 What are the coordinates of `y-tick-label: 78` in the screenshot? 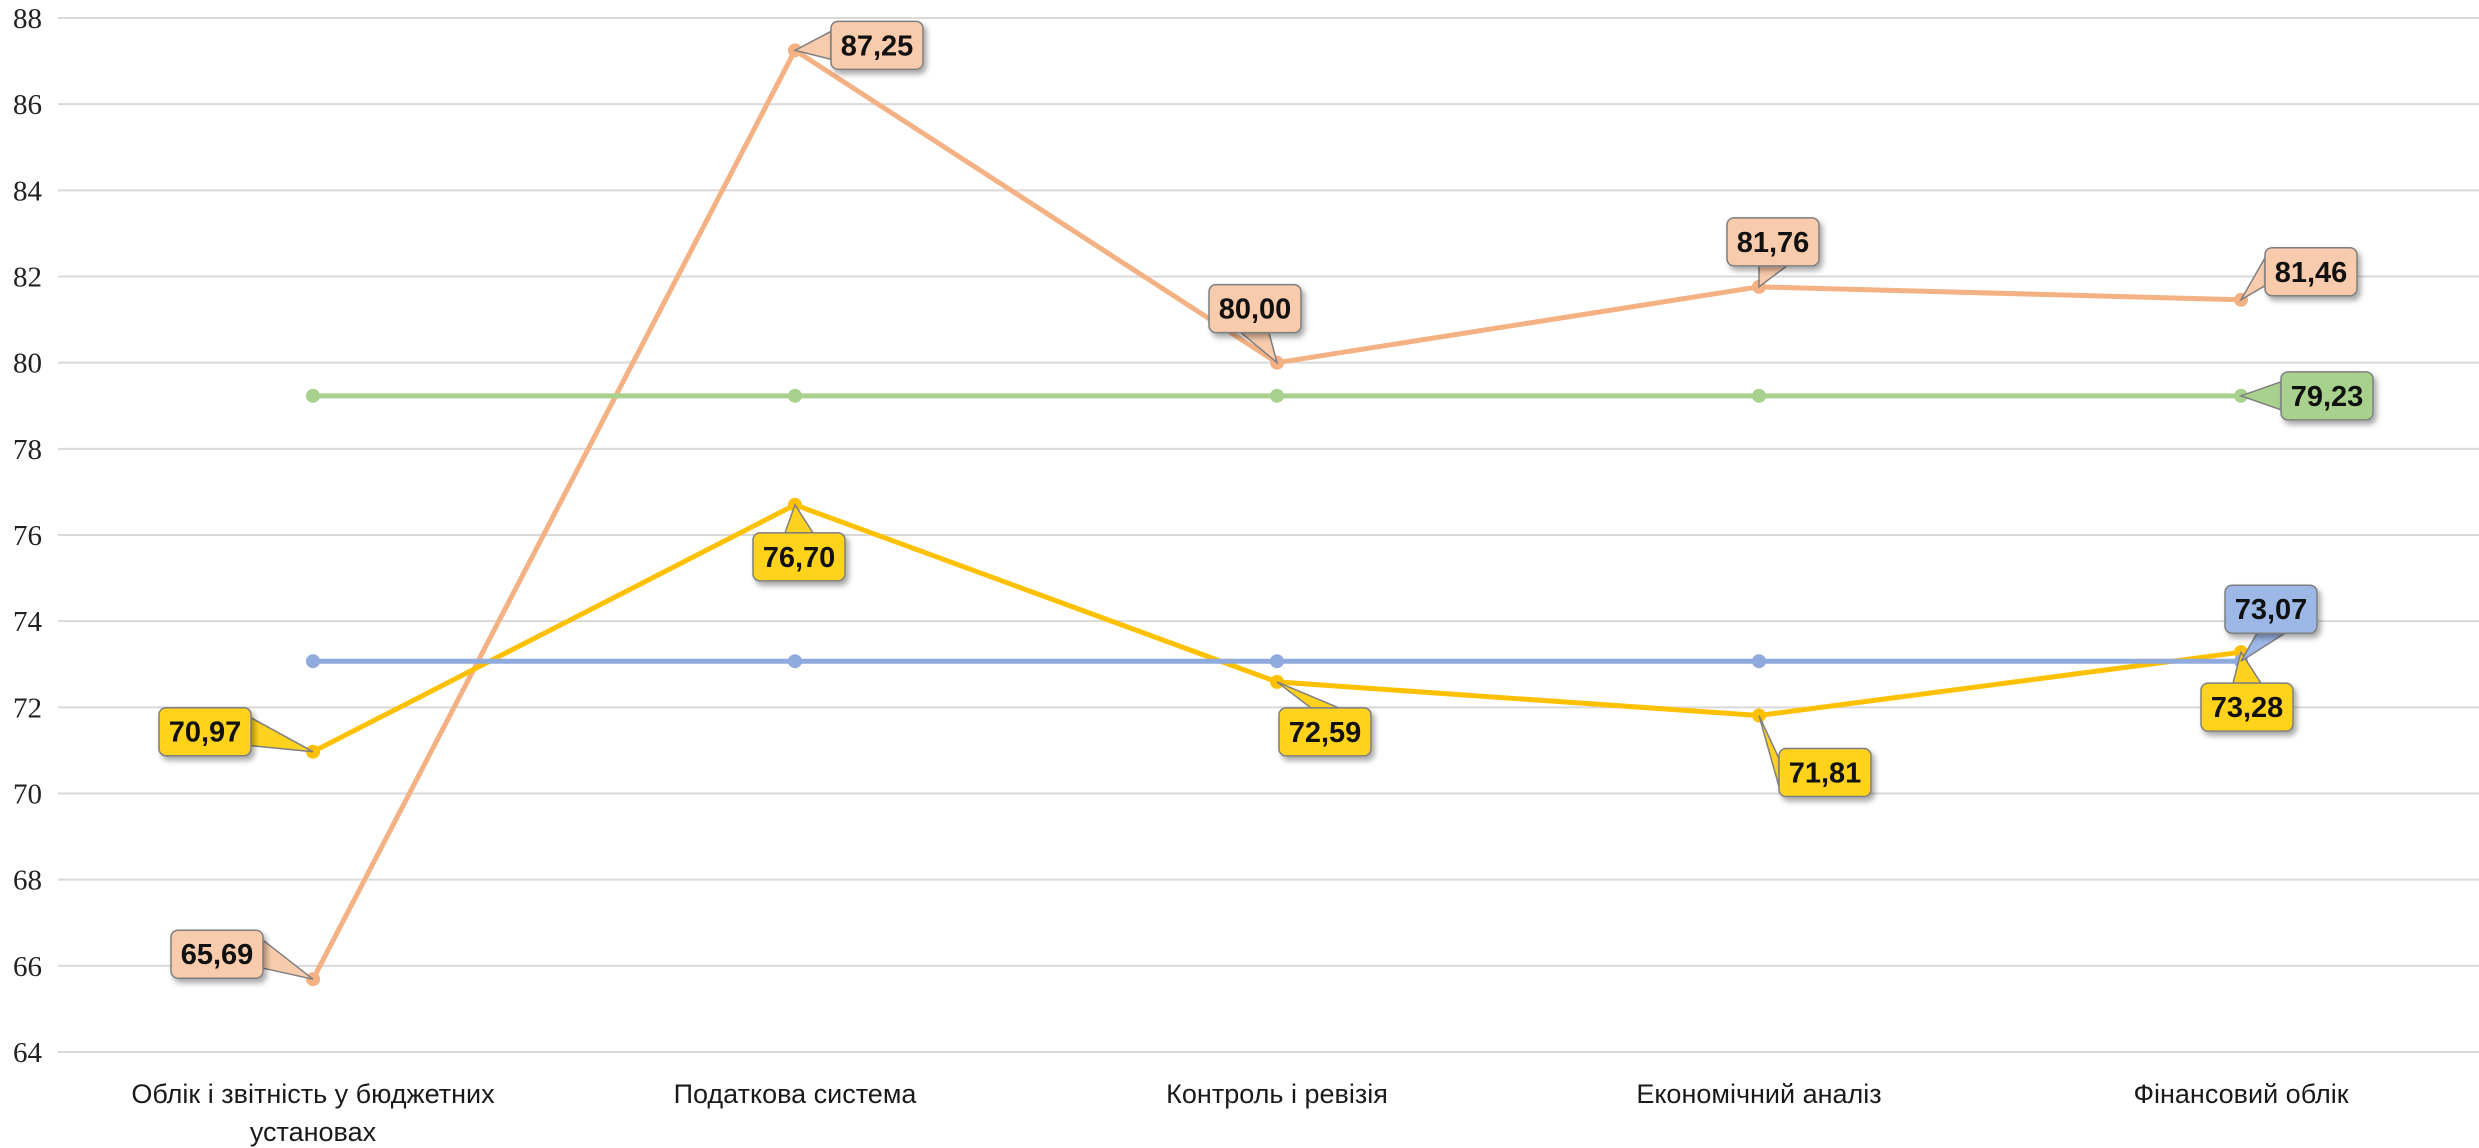 It's located at (27, 450).